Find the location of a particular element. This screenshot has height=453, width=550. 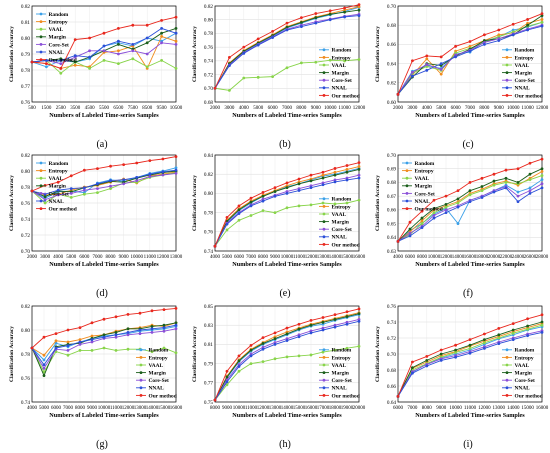

y-tick-label: 0.63 is located at coordinates (391, 252).